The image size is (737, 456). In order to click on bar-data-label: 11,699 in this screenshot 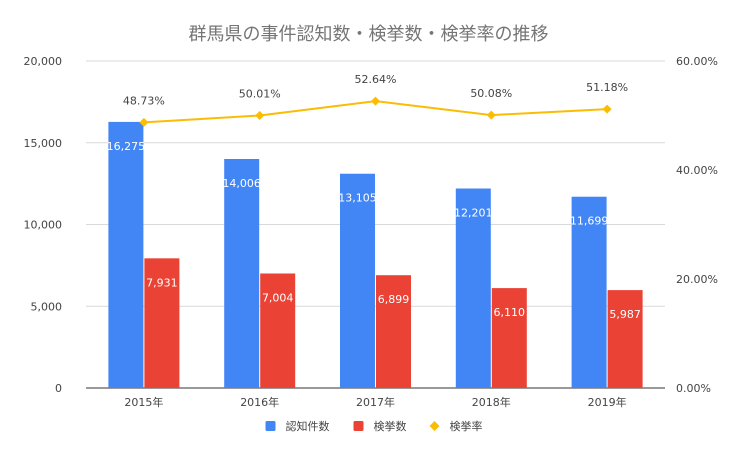, I will do `click(589, 221)`.